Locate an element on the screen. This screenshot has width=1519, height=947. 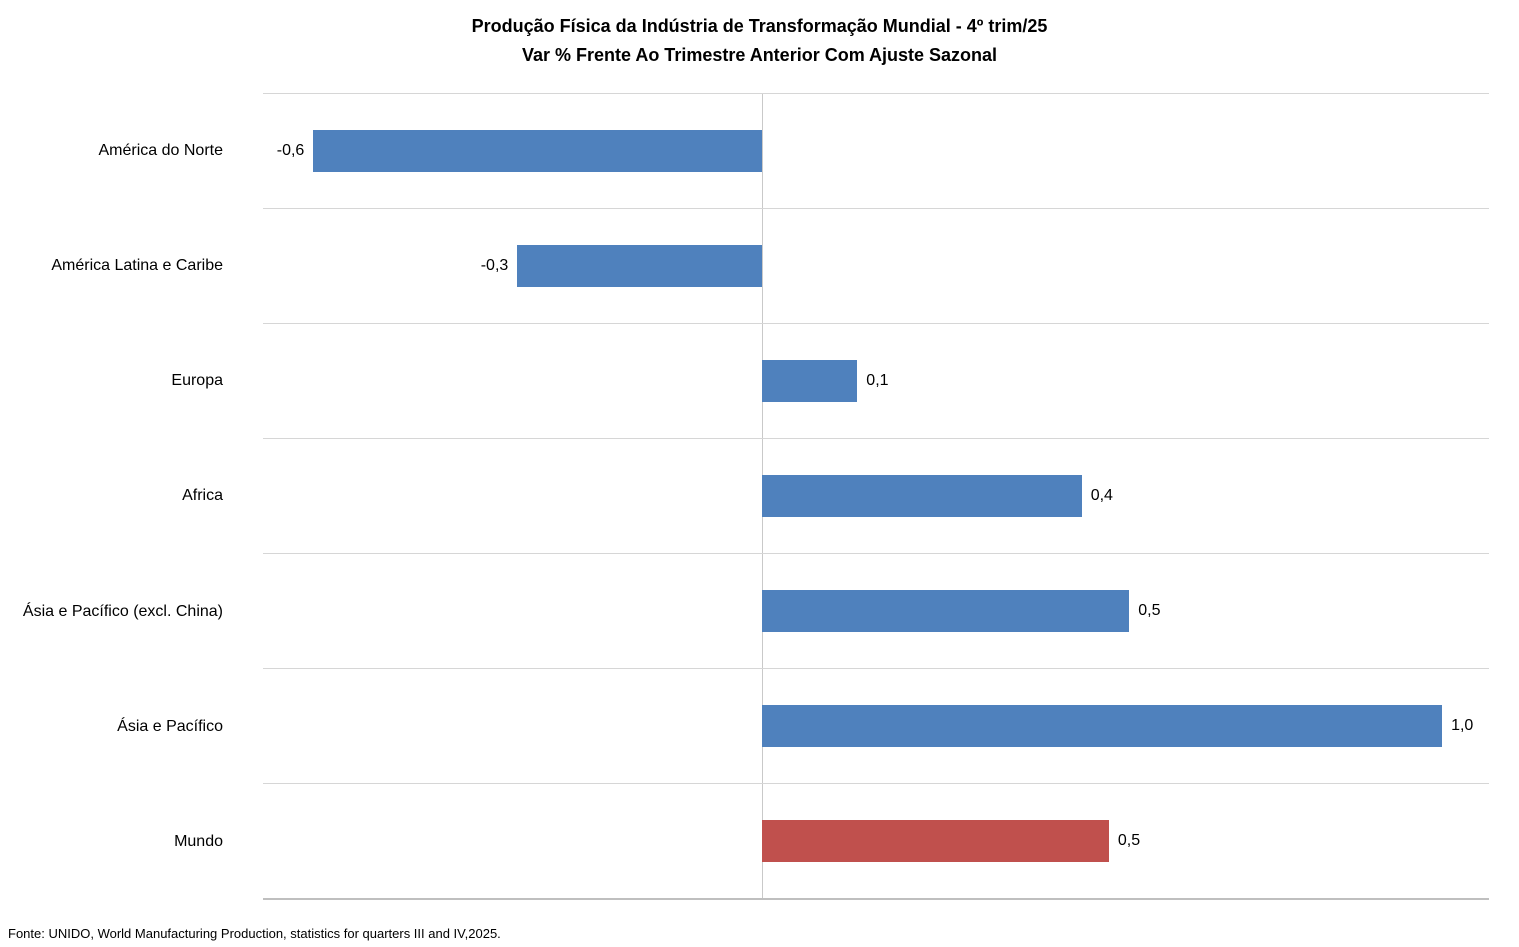
chart-row: 0,1 is located at coordinates (876, 381).